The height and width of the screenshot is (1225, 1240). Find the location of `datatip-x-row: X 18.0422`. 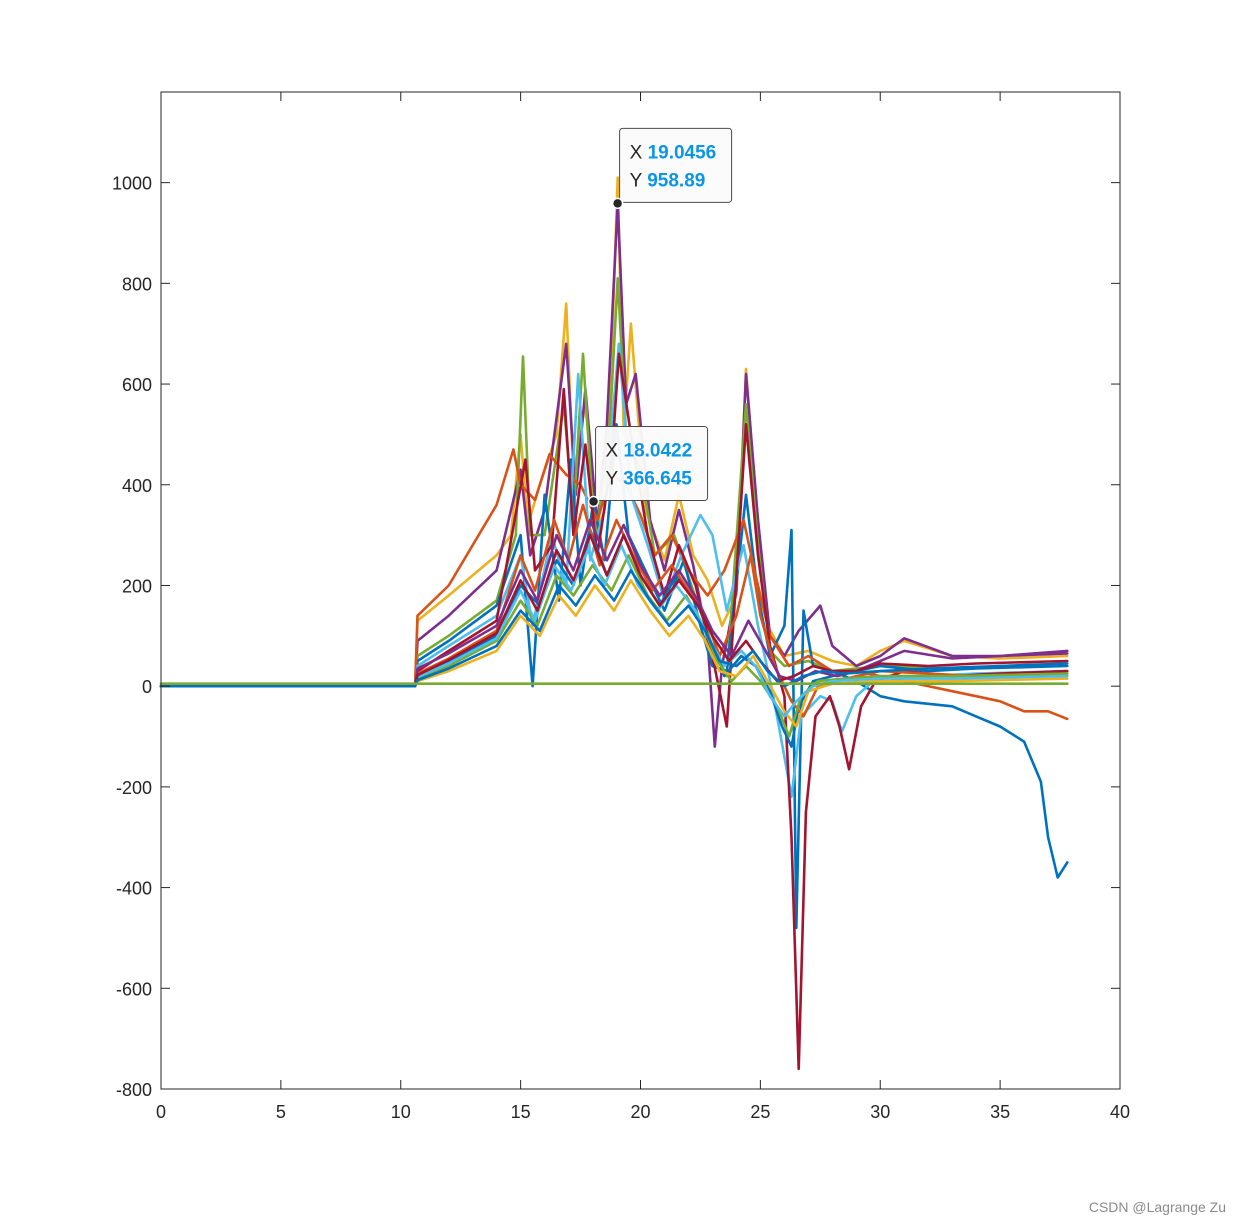

datatip-x-row: X 18.0422 is located at coordinates (649, 451).